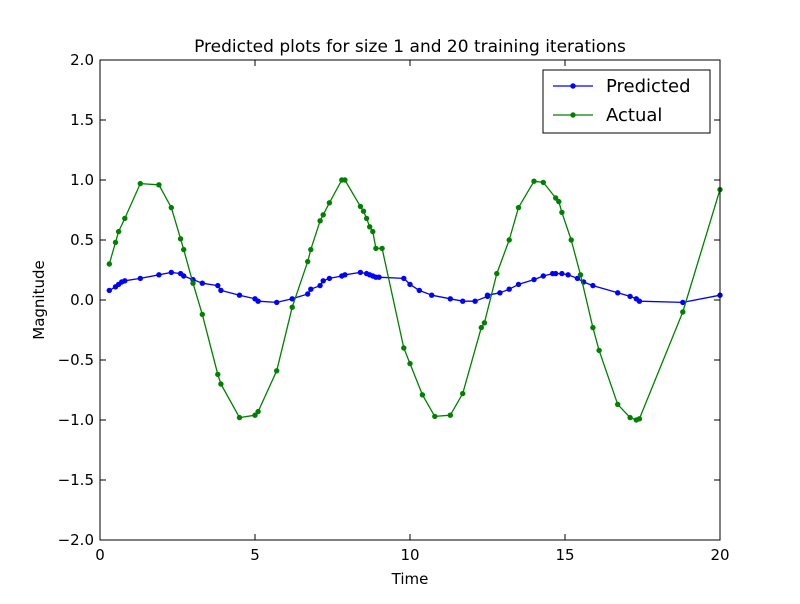 The image size is (800, 604). What do you see at coordinates (82, 120) in the screenshot?
I see `y-tick-label: 1.5` at bounding box center [82, 120].